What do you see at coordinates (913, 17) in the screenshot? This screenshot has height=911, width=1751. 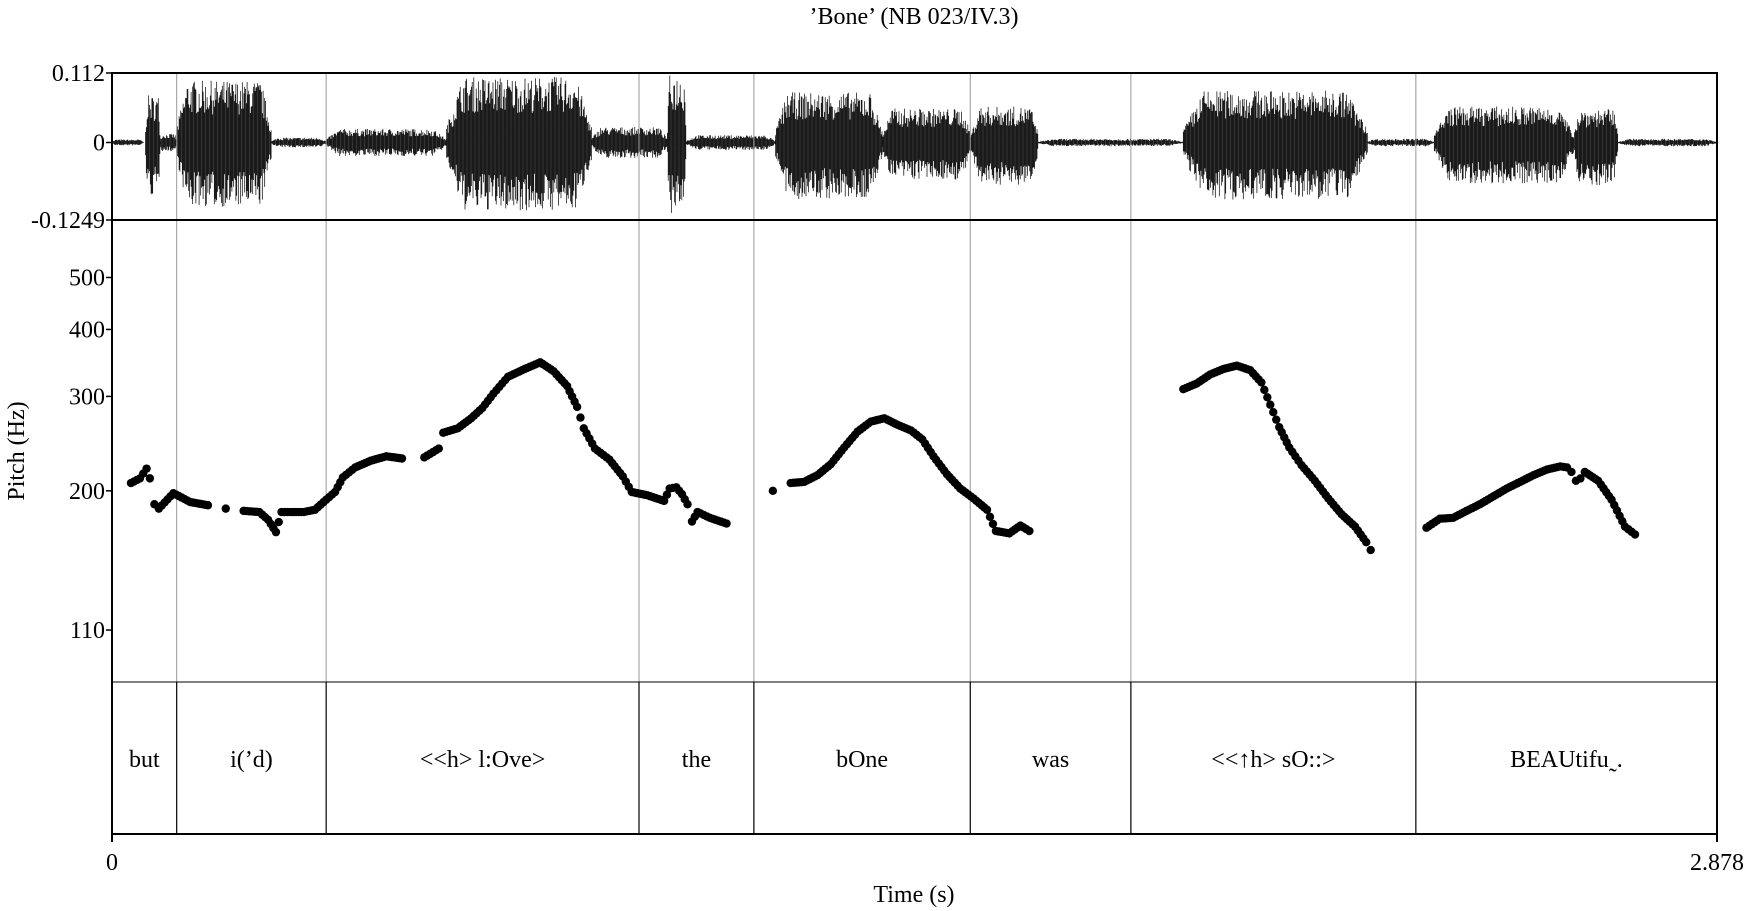 I see `chart-title: ’Bone’ (NB 023/IV.3)` at bounding box center [913, 17].